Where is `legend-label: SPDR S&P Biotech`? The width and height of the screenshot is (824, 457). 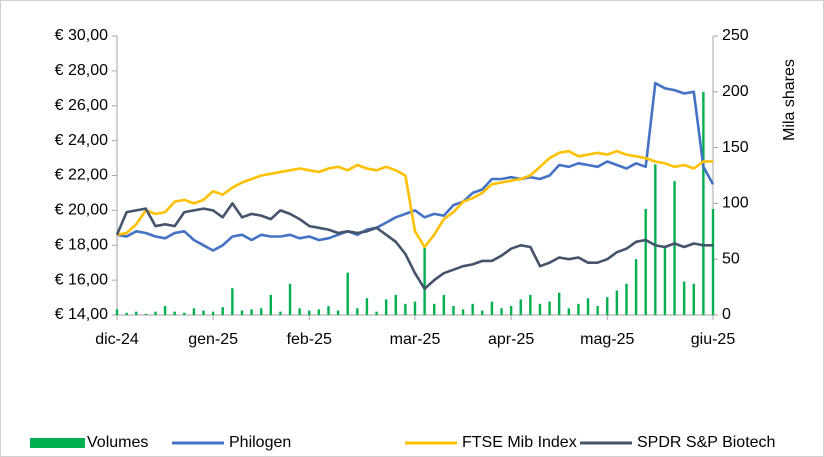
legend-label: SPDR S&P Biotech is located at coordinates (706, 442).